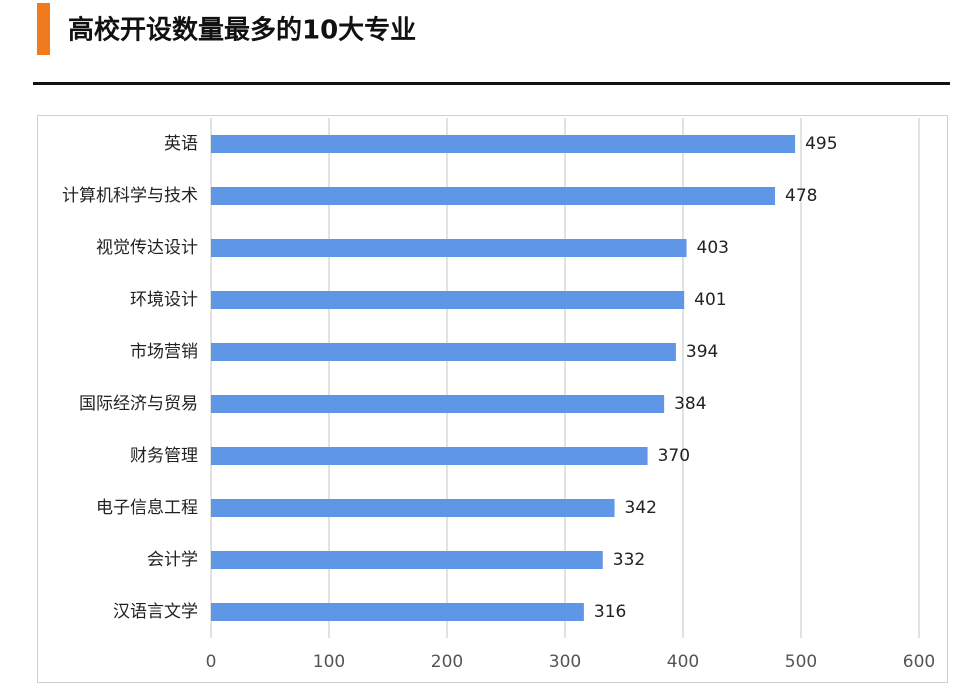 Image resolution: width=978 pixels, height=697 pixels. I want to click on y-tick-label: 电子信息工程, so click(147, 508).